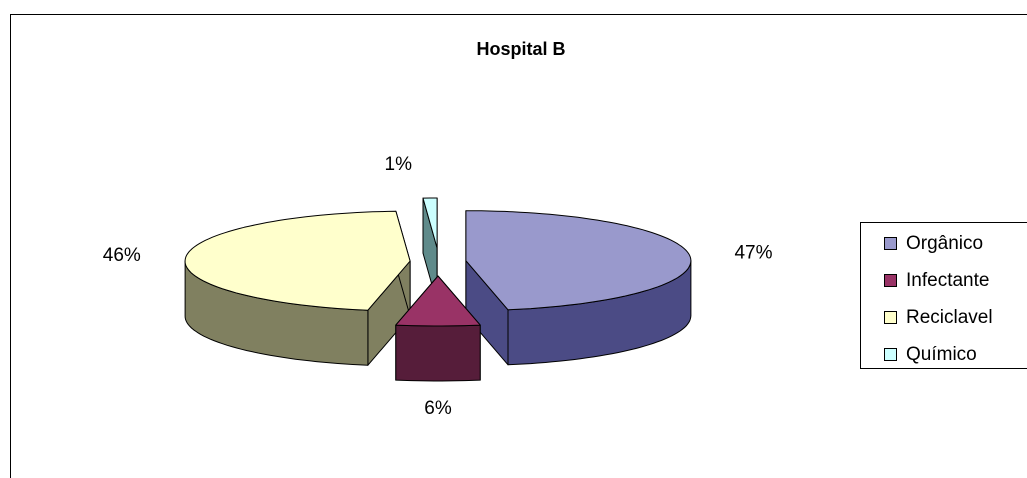 The height and width of the screenshot is (478, 1027). Describe the element at coordinates (438, 353) in the screenshot. I see `slice-side` at that location.